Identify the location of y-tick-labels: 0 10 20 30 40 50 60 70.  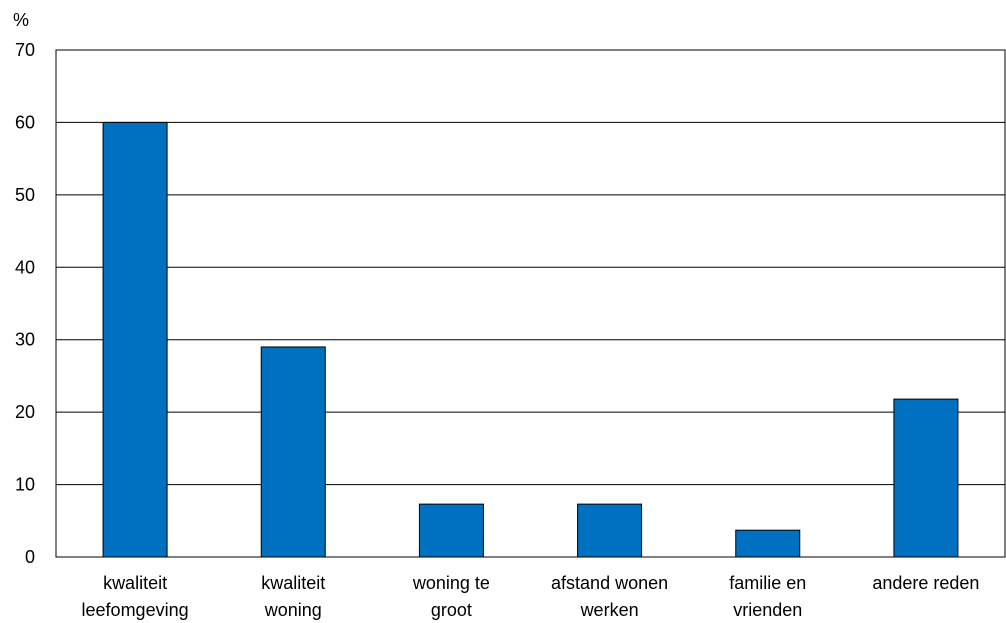
(25, 303).